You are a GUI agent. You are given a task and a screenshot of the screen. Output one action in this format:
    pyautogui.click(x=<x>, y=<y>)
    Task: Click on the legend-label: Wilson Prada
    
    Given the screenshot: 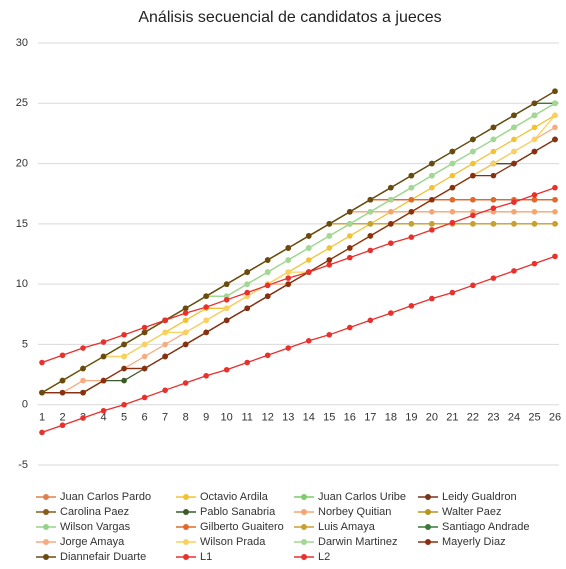 What is the action you would take?
    pyautogui.click(x=233, y=542)
    